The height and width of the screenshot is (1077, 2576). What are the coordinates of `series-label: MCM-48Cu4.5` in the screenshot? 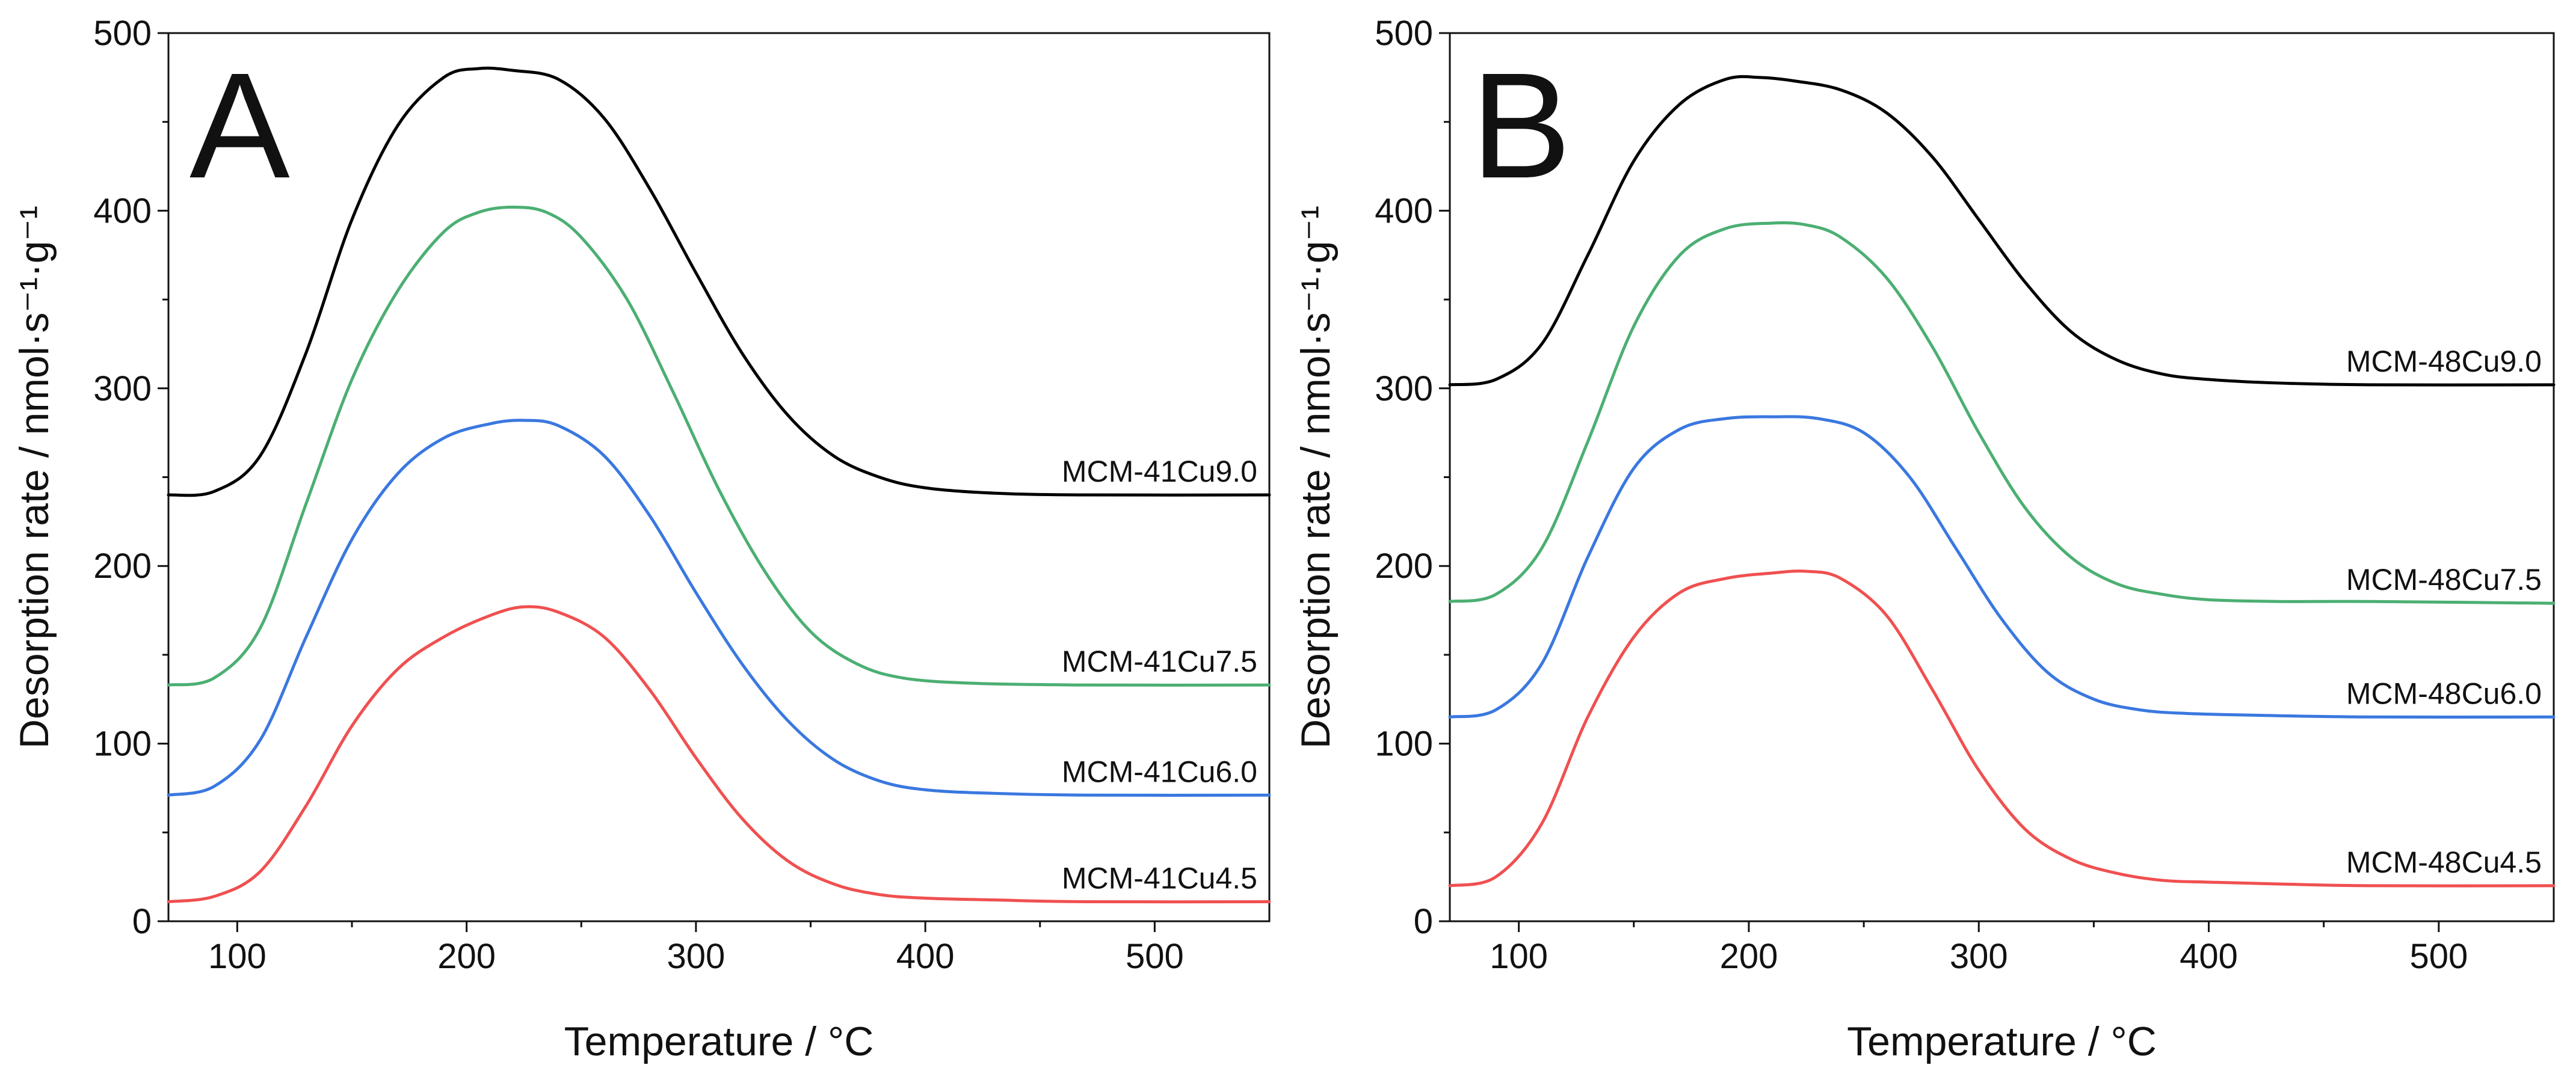 It's located at (2444, 862).